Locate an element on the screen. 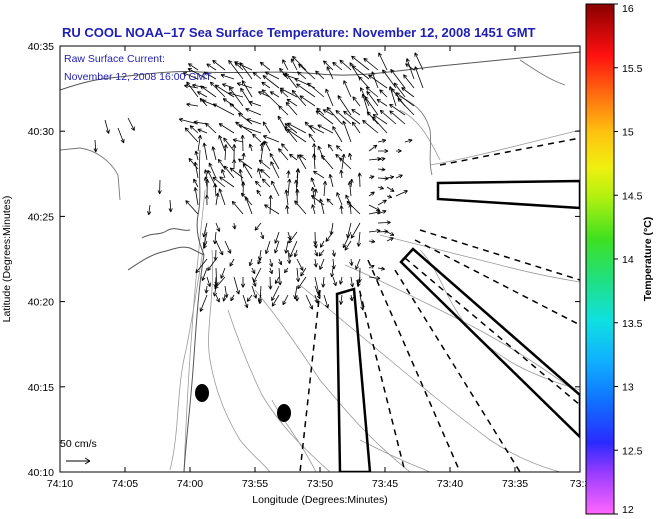 The height and width of the screenshot is (519, 660). colorbar-tick-label: 14.5 is located at coordinates (632, 196).